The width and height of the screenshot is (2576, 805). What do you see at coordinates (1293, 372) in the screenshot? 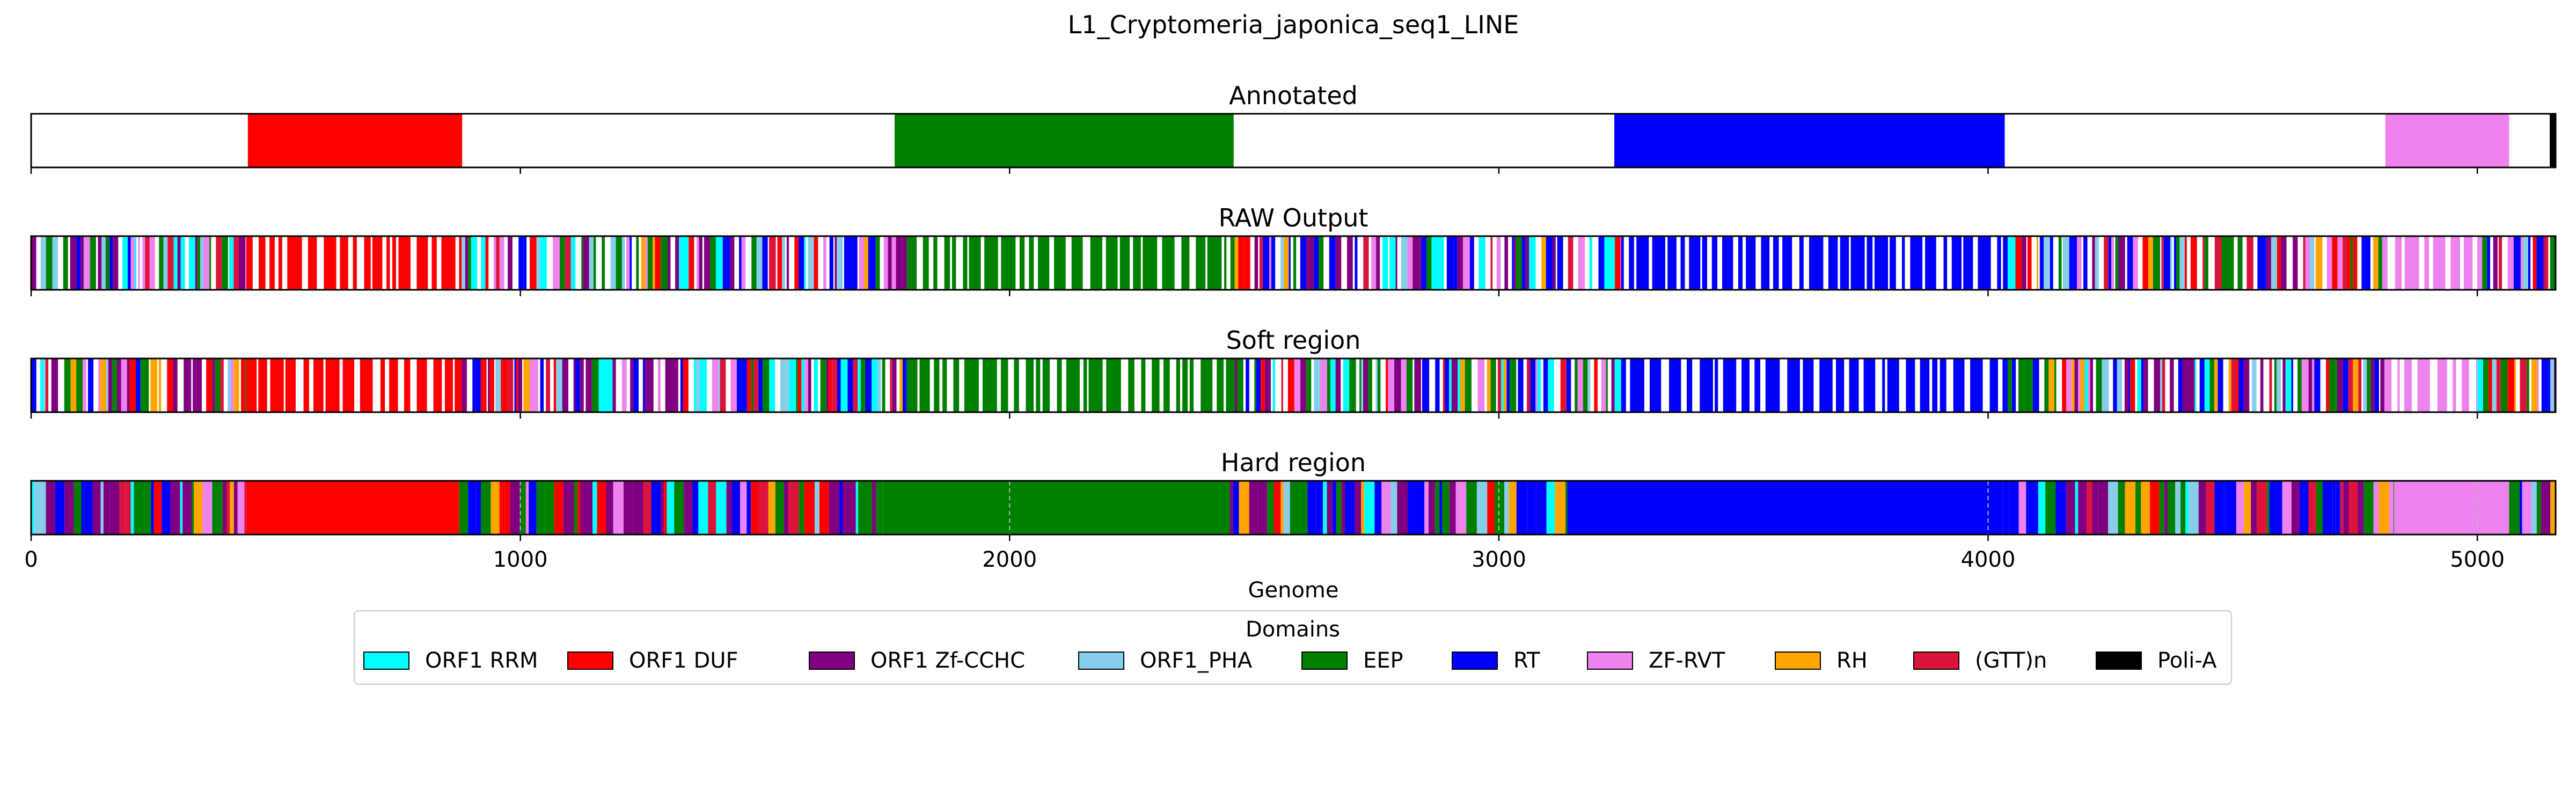
I see `panel-3: Soft region` at bounding box center [1293, 372].